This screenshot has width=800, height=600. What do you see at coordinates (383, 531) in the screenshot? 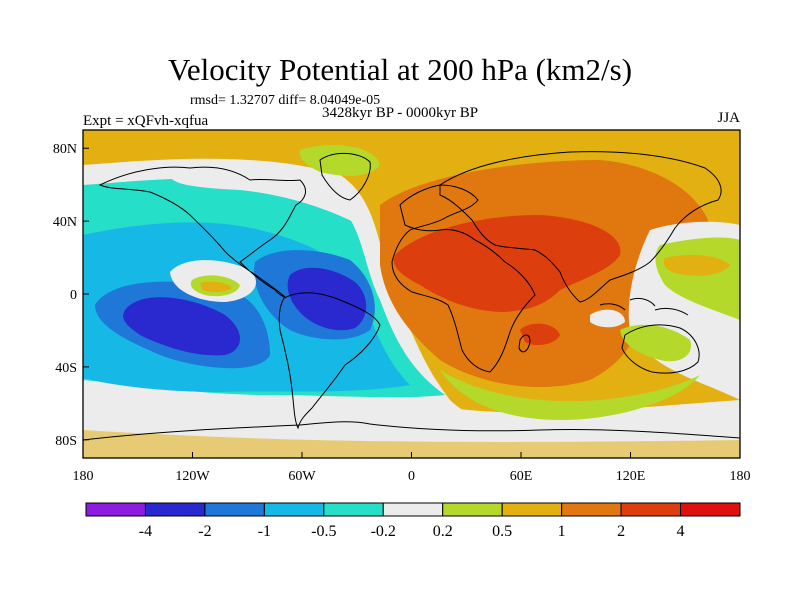
I see `colorbar-level-label: -0.2` at bounding box center [383, 531].